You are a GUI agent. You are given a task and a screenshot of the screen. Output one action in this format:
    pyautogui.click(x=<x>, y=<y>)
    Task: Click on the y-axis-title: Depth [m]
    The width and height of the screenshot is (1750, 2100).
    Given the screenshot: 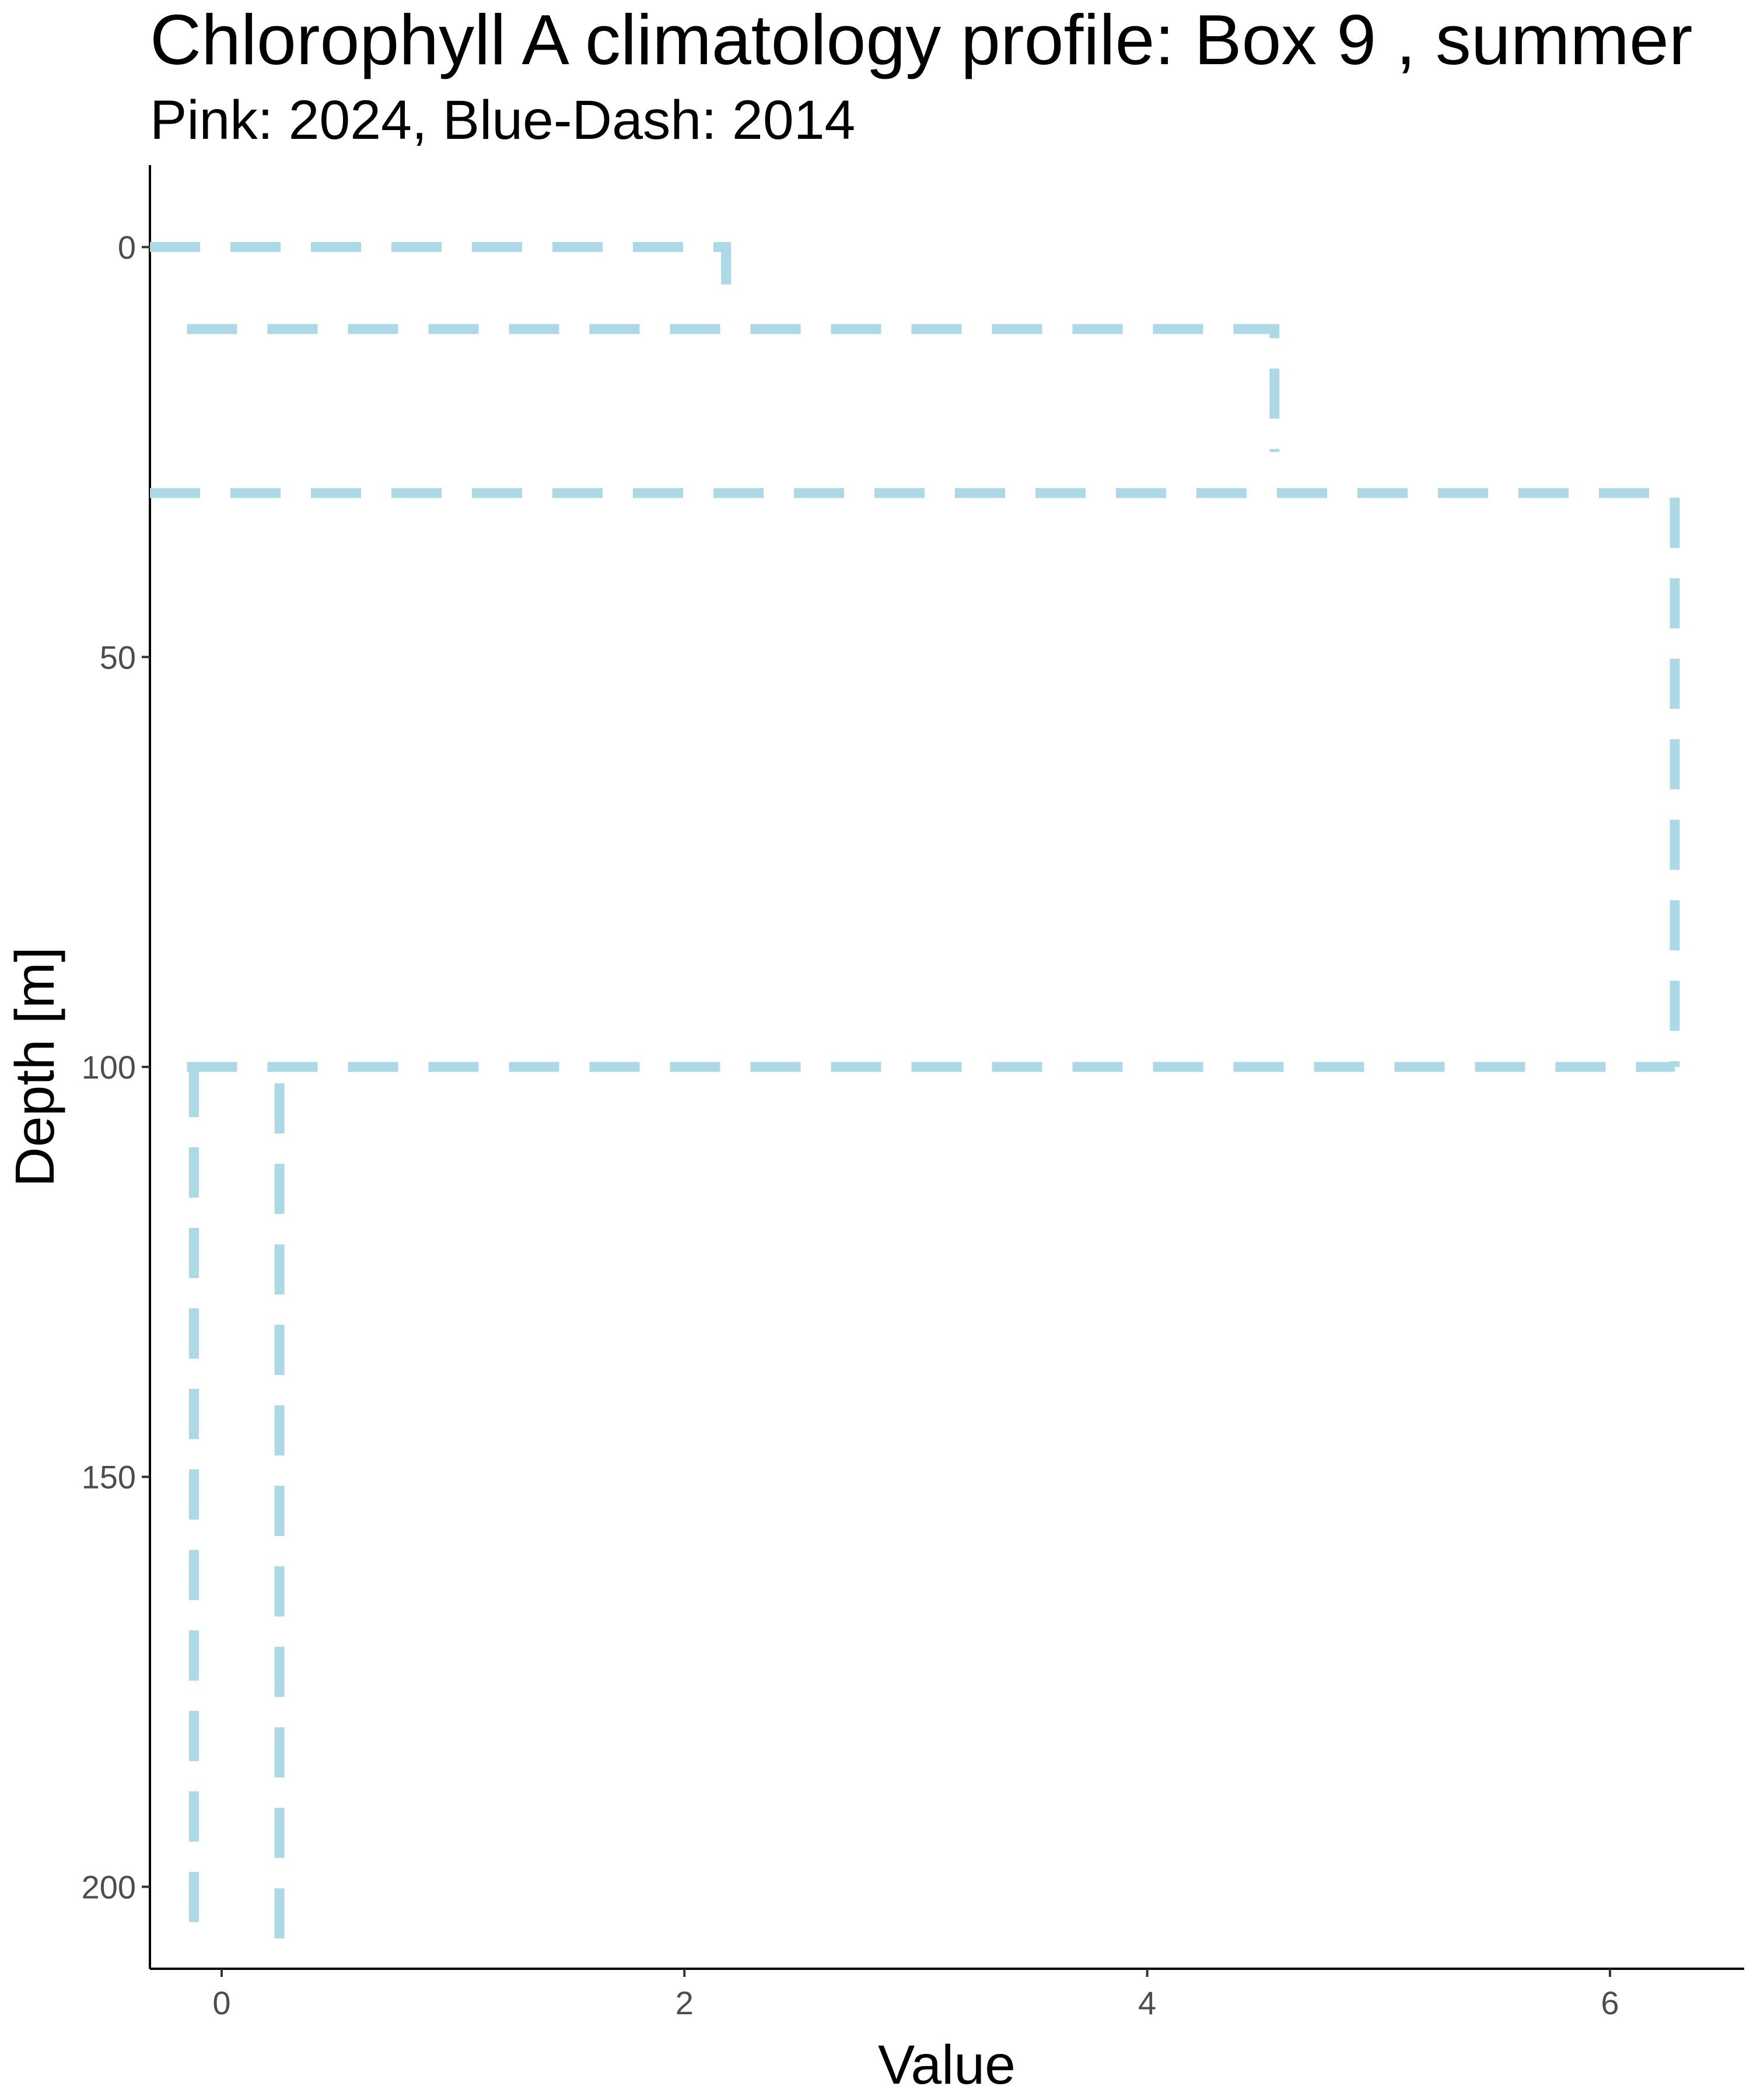 What is the action you would take?
    pyautogui.click(x=35, y=1067)
    